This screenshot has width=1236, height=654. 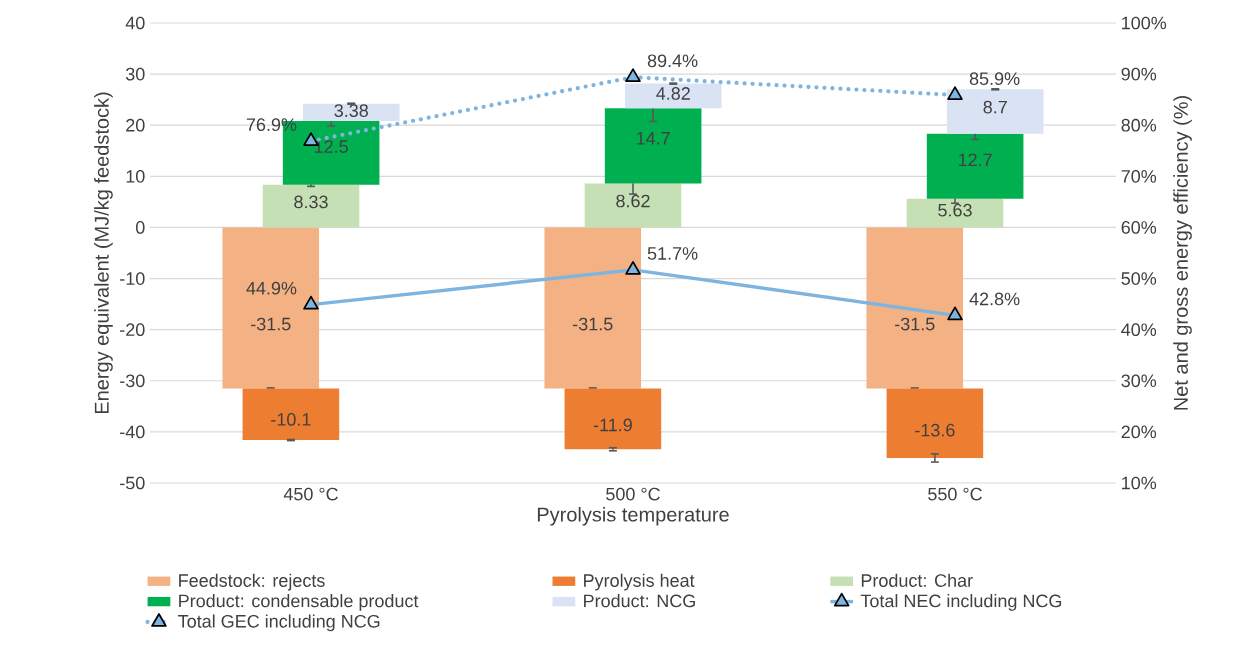 What do you see at coordinates (639, 582) in the screenshot?
I see `legend-label: Pyrolysis heat` at bounding box center [639, 582].